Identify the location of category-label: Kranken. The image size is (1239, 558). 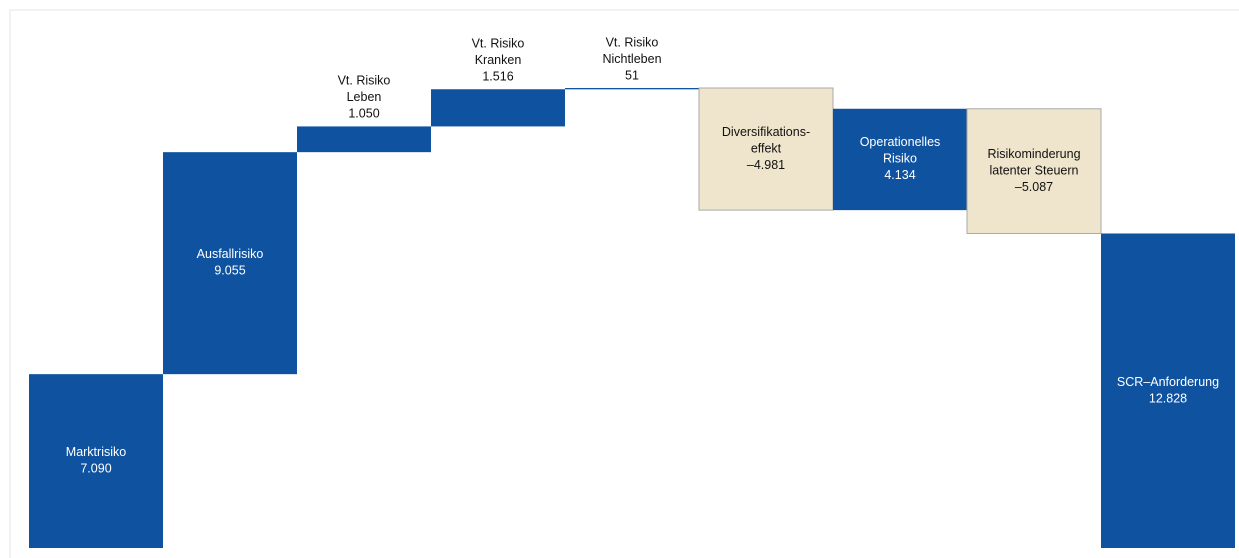
(498, 60).